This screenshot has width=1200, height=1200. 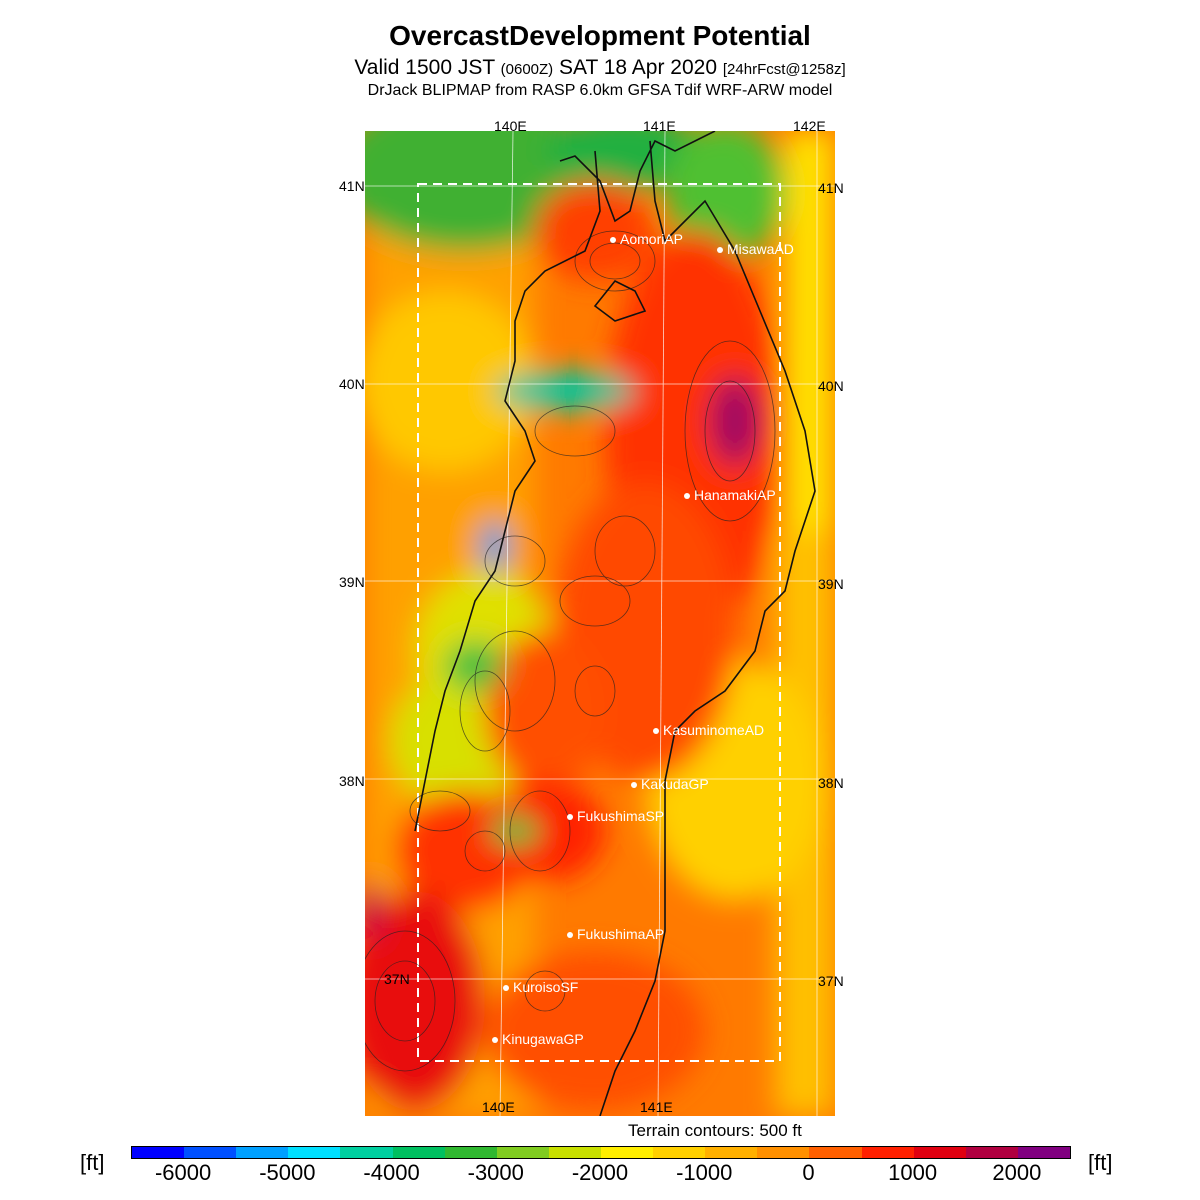 I want to click on lon-label-141e-top: 141E, so click(x=659, y=126).